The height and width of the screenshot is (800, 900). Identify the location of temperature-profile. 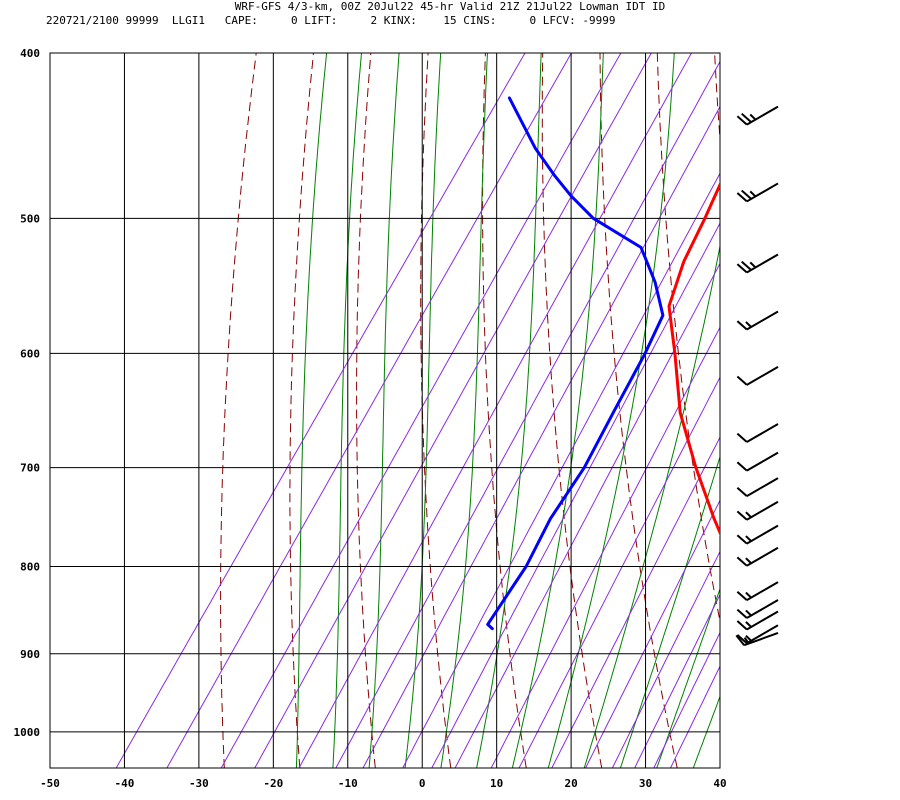
(693, 359).